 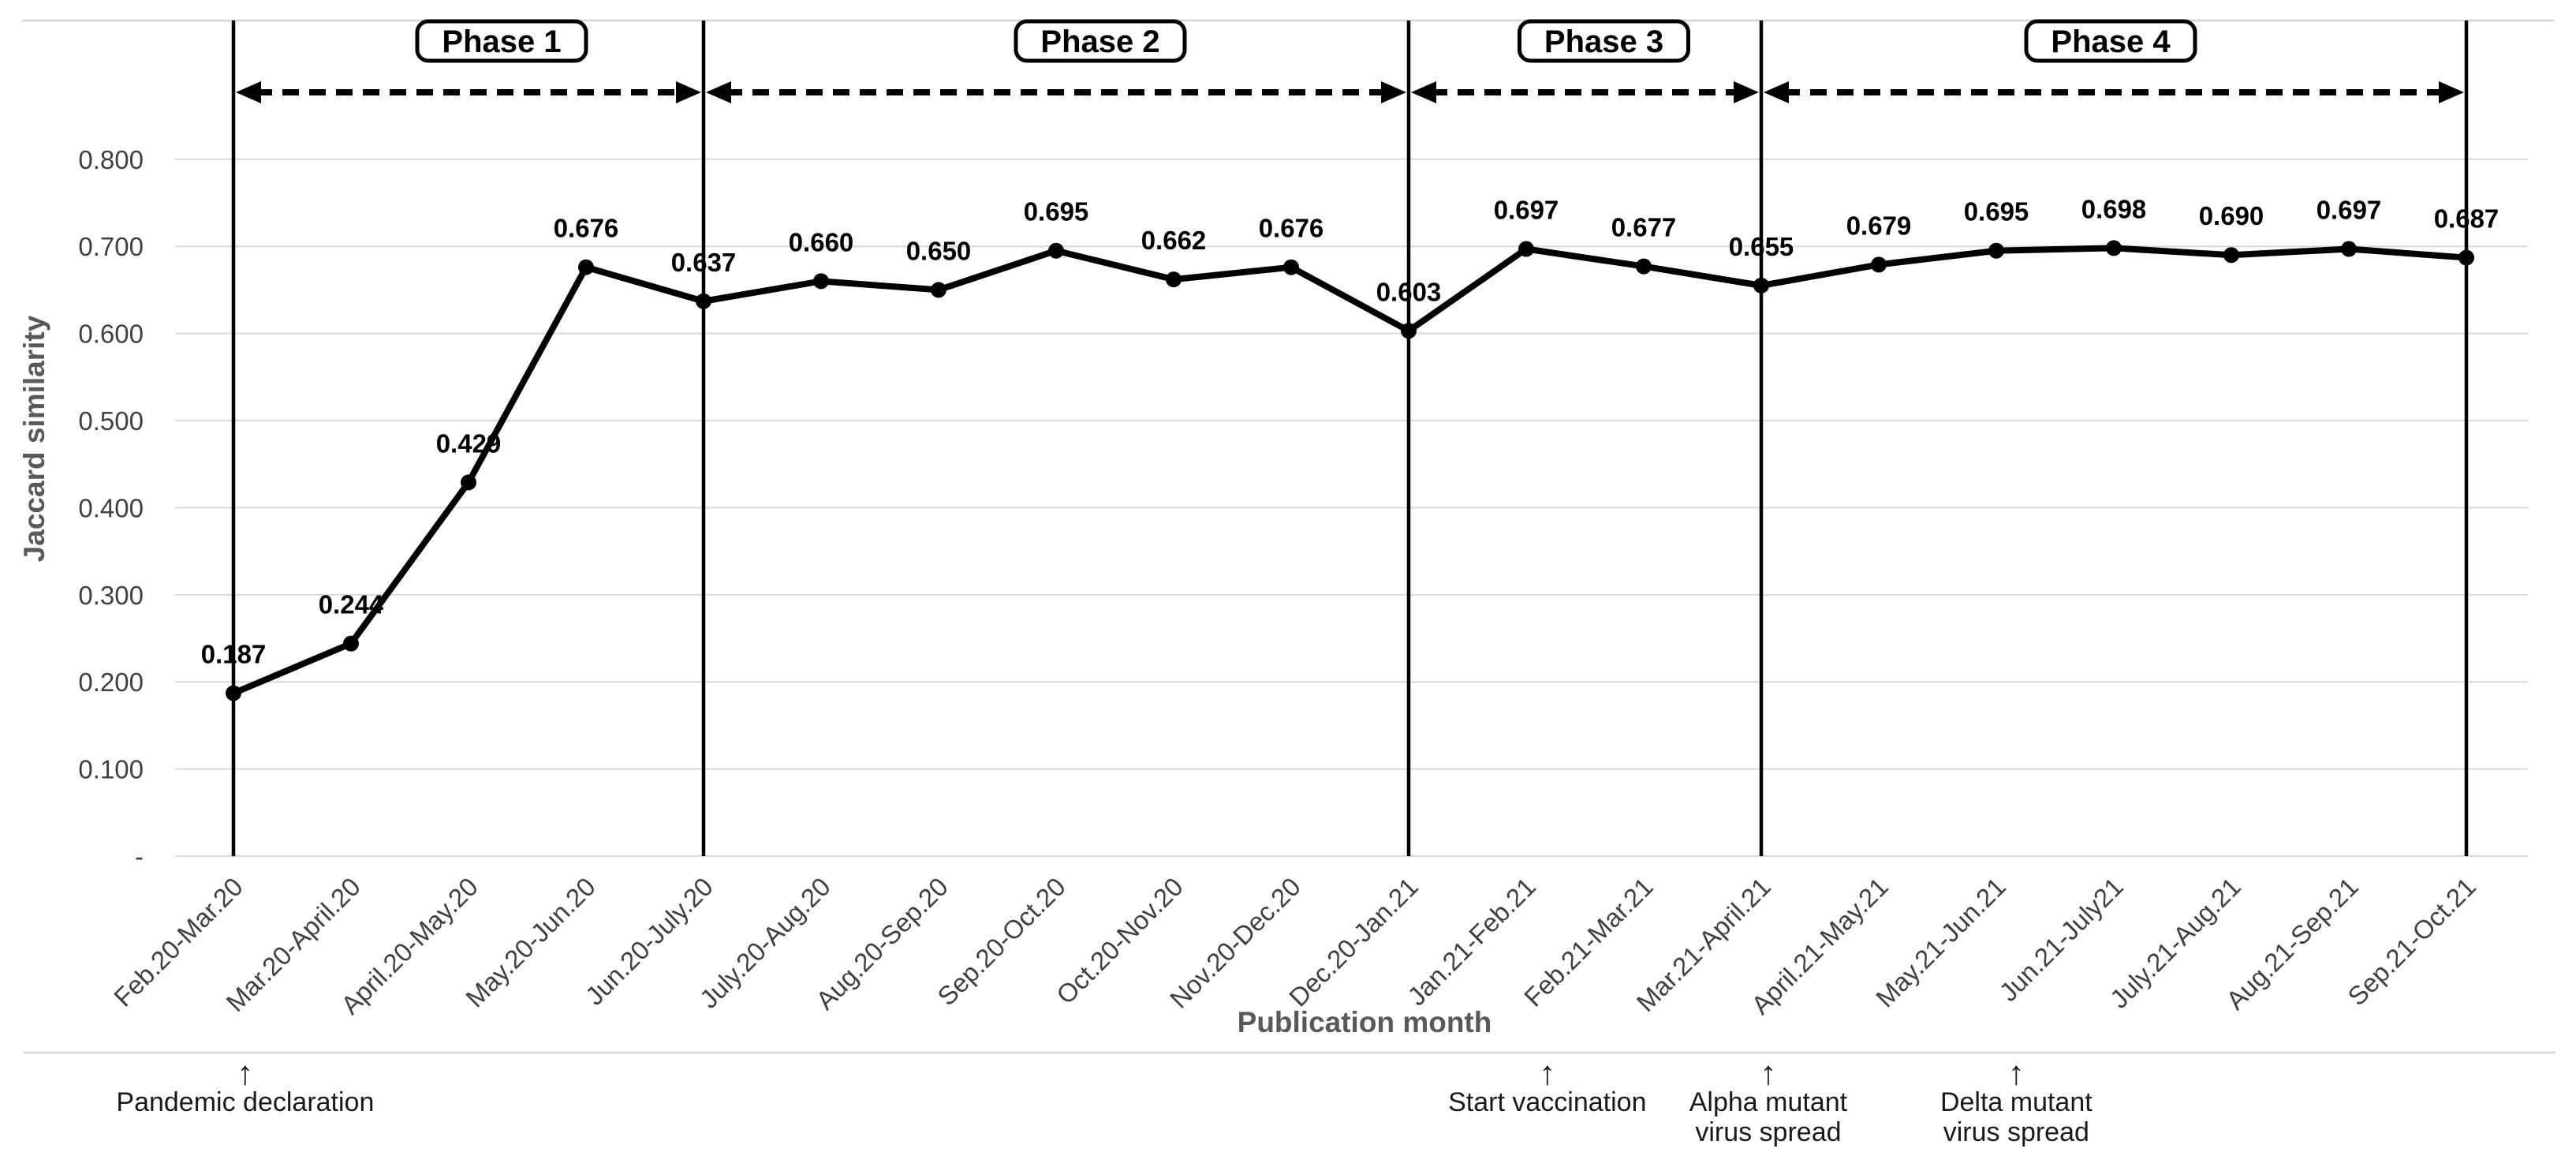 I want to click on y-tick-label: 0.400, so click(x=111, y=507).